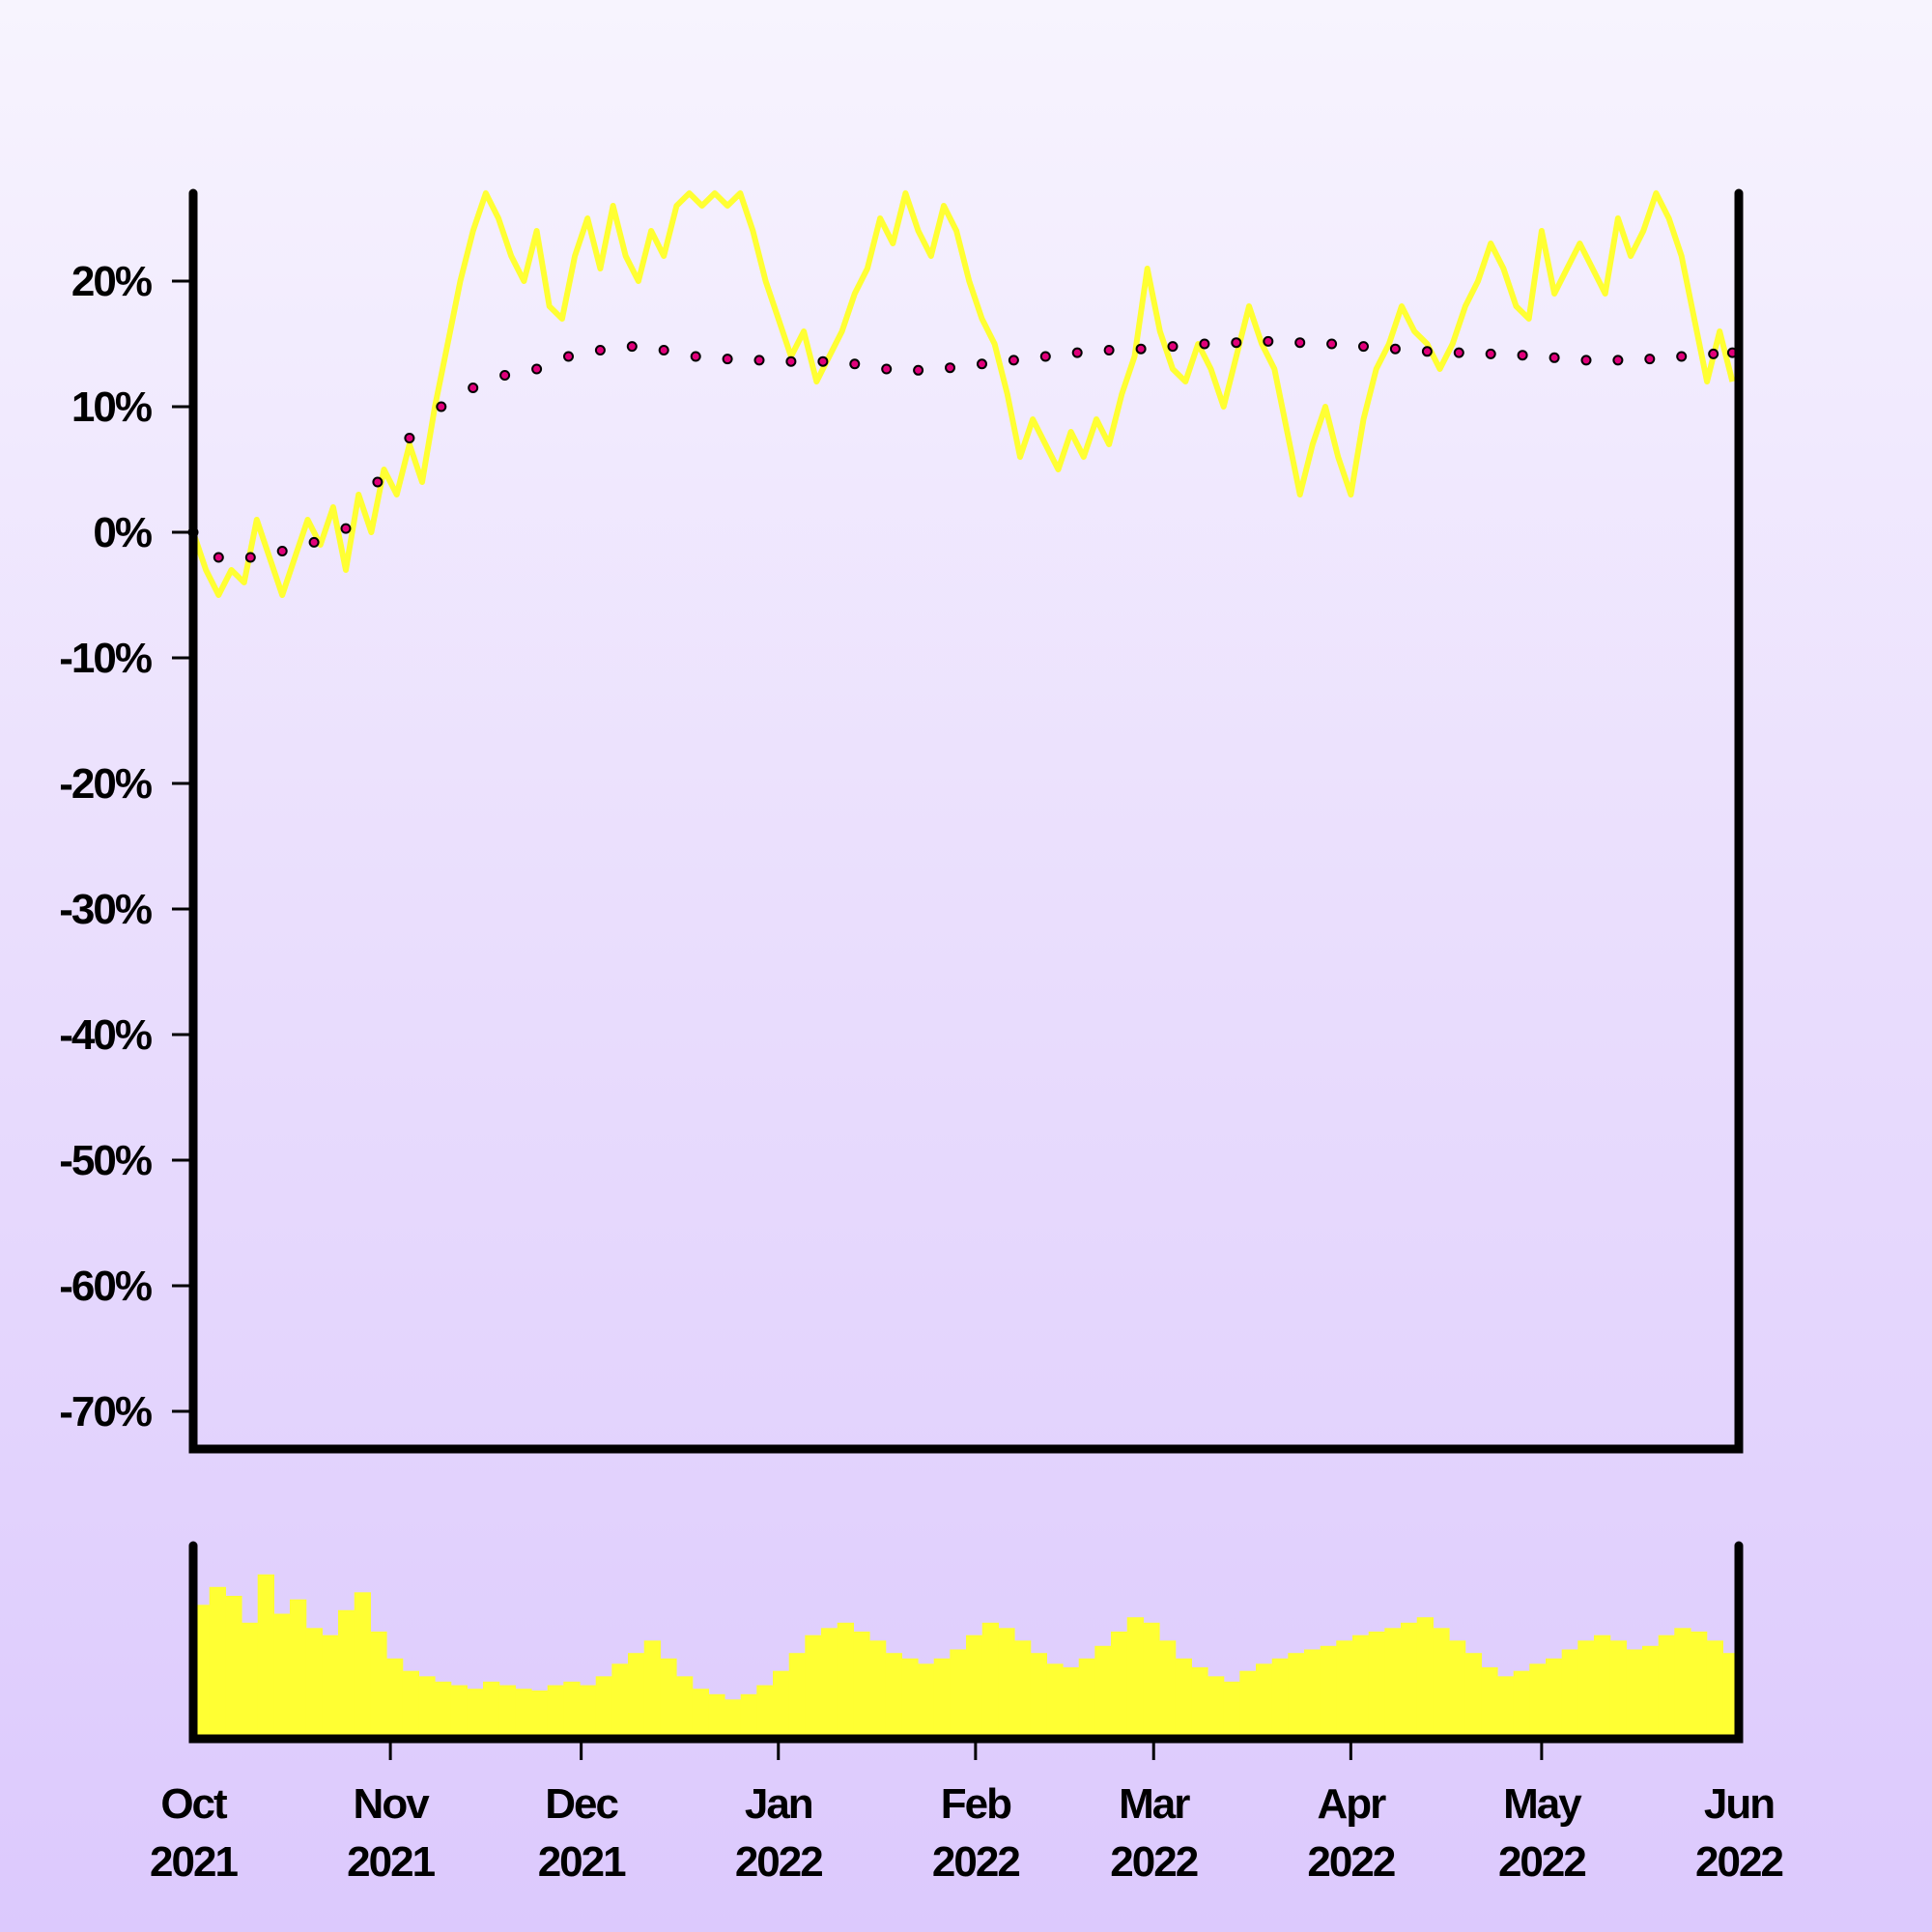 This screenshot has height=1932, width=1932. Describe the element at coordinates (1542, 1804) in the screenshot. I see `x-tick-month: May` at that location.